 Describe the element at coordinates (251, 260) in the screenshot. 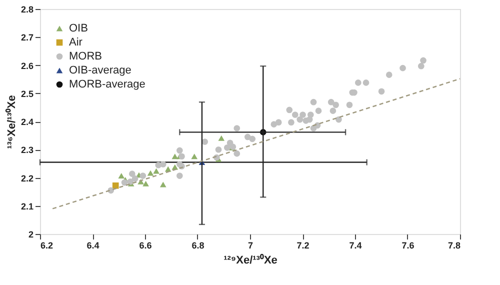

I see `x-axis-title: ¹²⁹Xe/¹³⁰Xe` at that location.